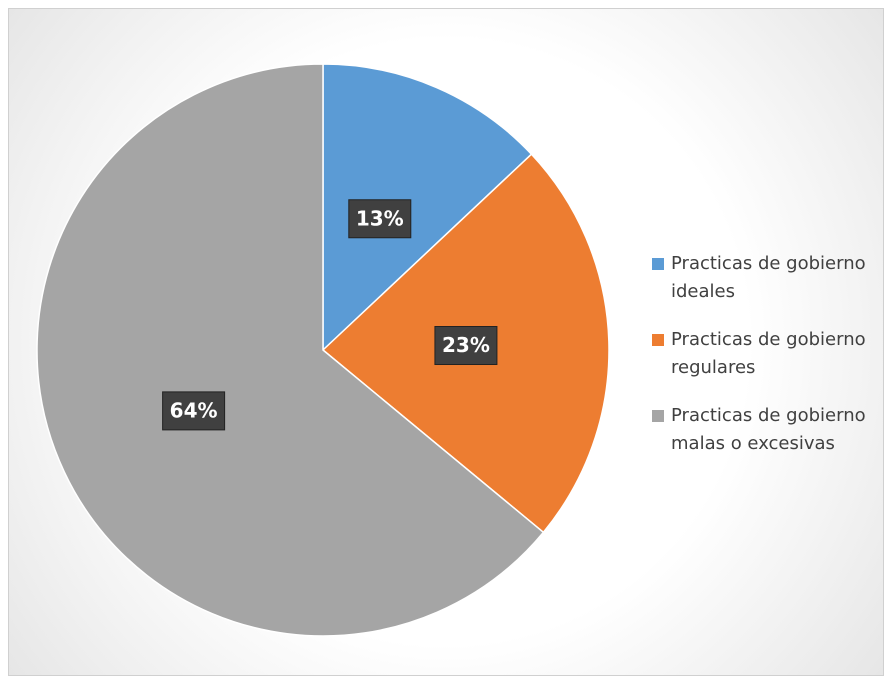  I want to click on legend-item: Practicas de gobierno regulares, so click(766, 354).